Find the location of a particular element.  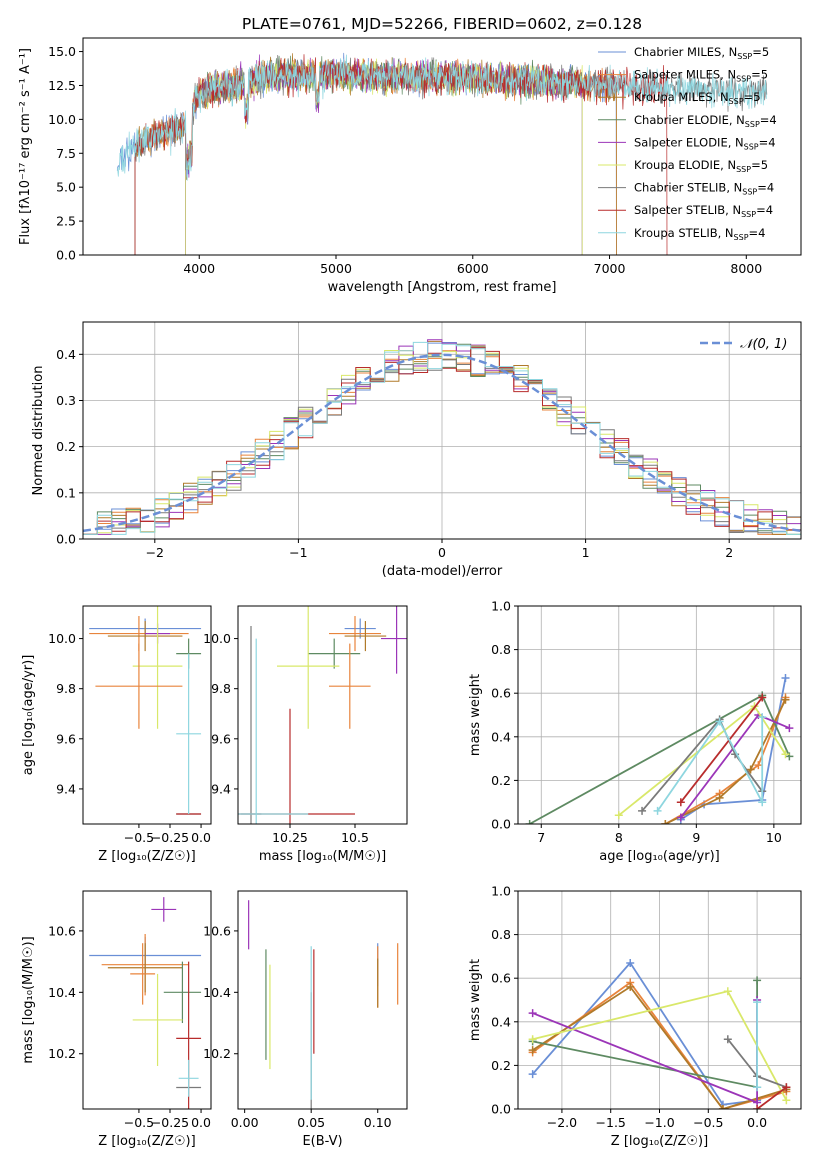

x-axis-label: mass [log₁₀(M/M☉)] is located at coordinates (322, 856).